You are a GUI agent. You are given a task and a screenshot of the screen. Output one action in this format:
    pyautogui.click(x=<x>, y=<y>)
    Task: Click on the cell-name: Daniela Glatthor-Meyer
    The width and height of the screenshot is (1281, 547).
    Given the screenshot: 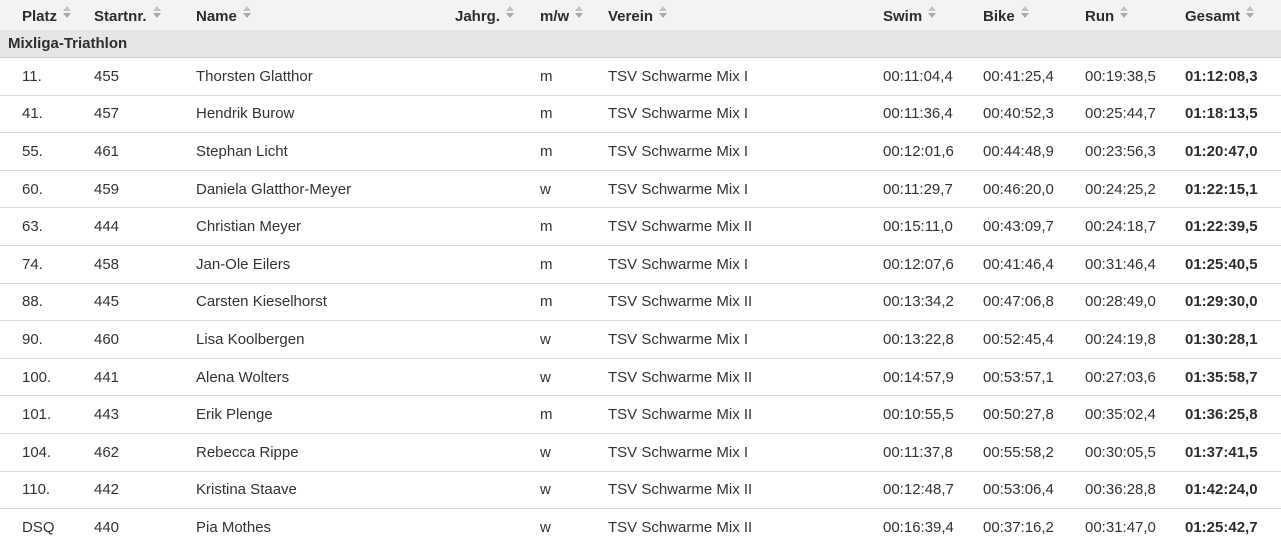 What is the action you would take?
    pyautogui.click(x=317, y=189)
    